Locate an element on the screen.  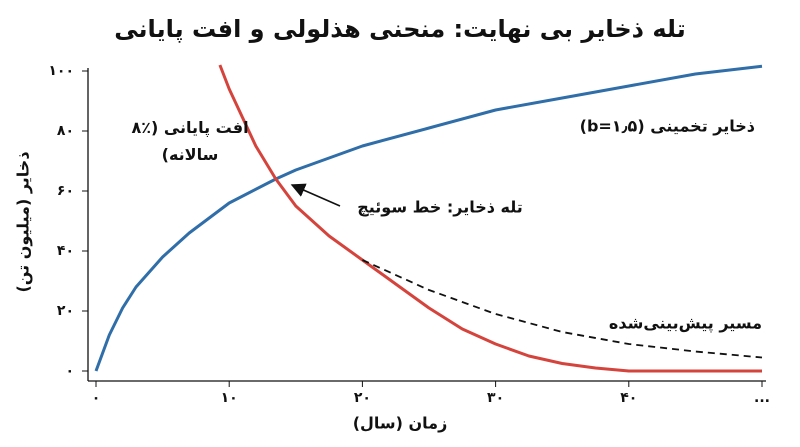
x-axis-label: زمان (سال) is located at coordinates (400, 423).